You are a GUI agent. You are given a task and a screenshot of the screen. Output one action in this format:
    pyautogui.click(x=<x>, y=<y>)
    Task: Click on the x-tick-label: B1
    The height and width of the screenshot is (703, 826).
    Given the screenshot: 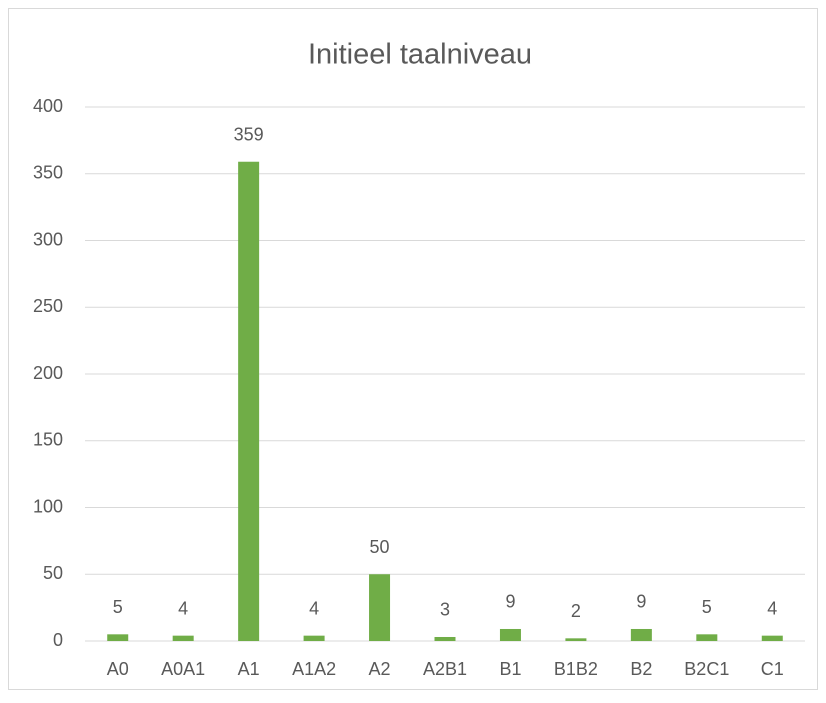 What is the action you would take?
    pyautogui.click(x=510, y=669)
    